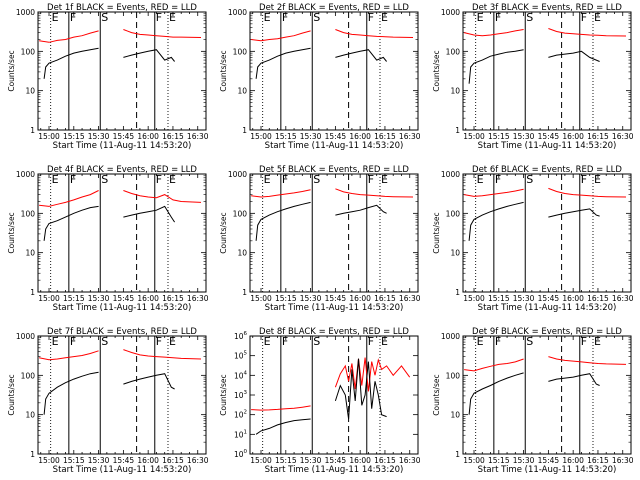 Image resolution: width=640 pixels, height=480 pixels. What do you see at coordinates (122, 8) in the screenshot?
I see `chart-title: Det 1f BLACK = Events, RED = LLD` at bounding box center [122, 8].